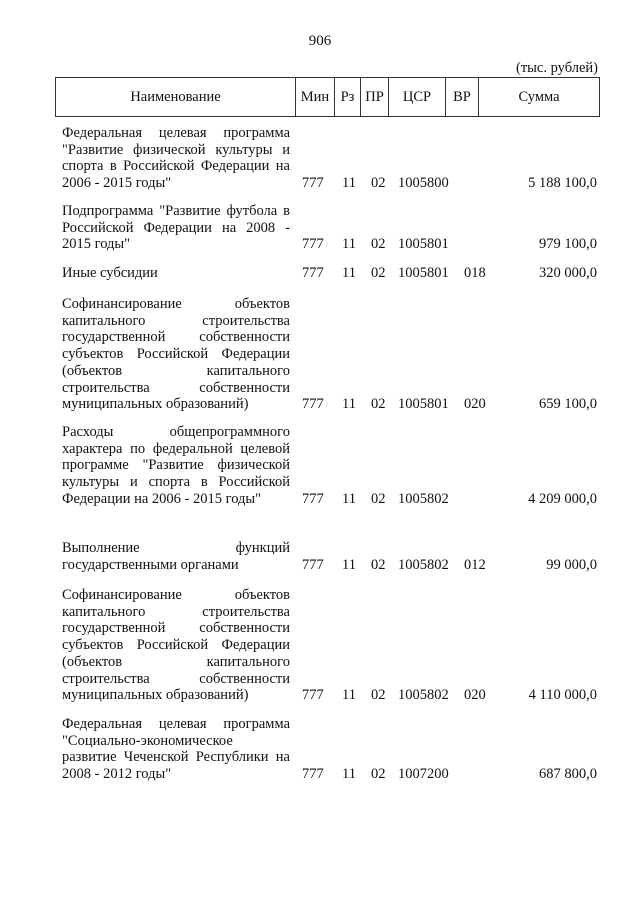 This screenshot has width=640, height=905. I want to click on row-sum: 4 209 000,0, so click(562, 498).